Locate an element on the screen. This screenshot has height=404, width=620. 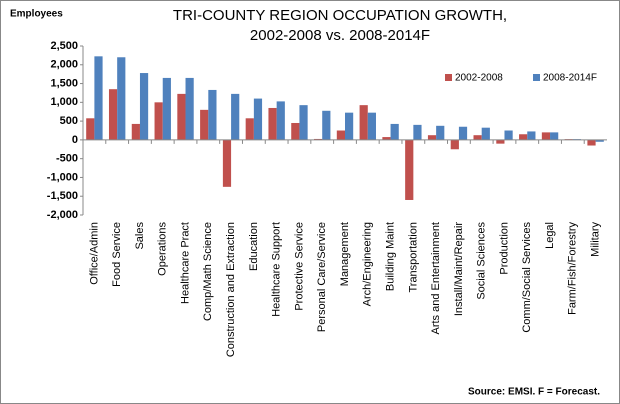
x-tick-label: Farm/Fish/Forestry is located at coordinates (573, 268).